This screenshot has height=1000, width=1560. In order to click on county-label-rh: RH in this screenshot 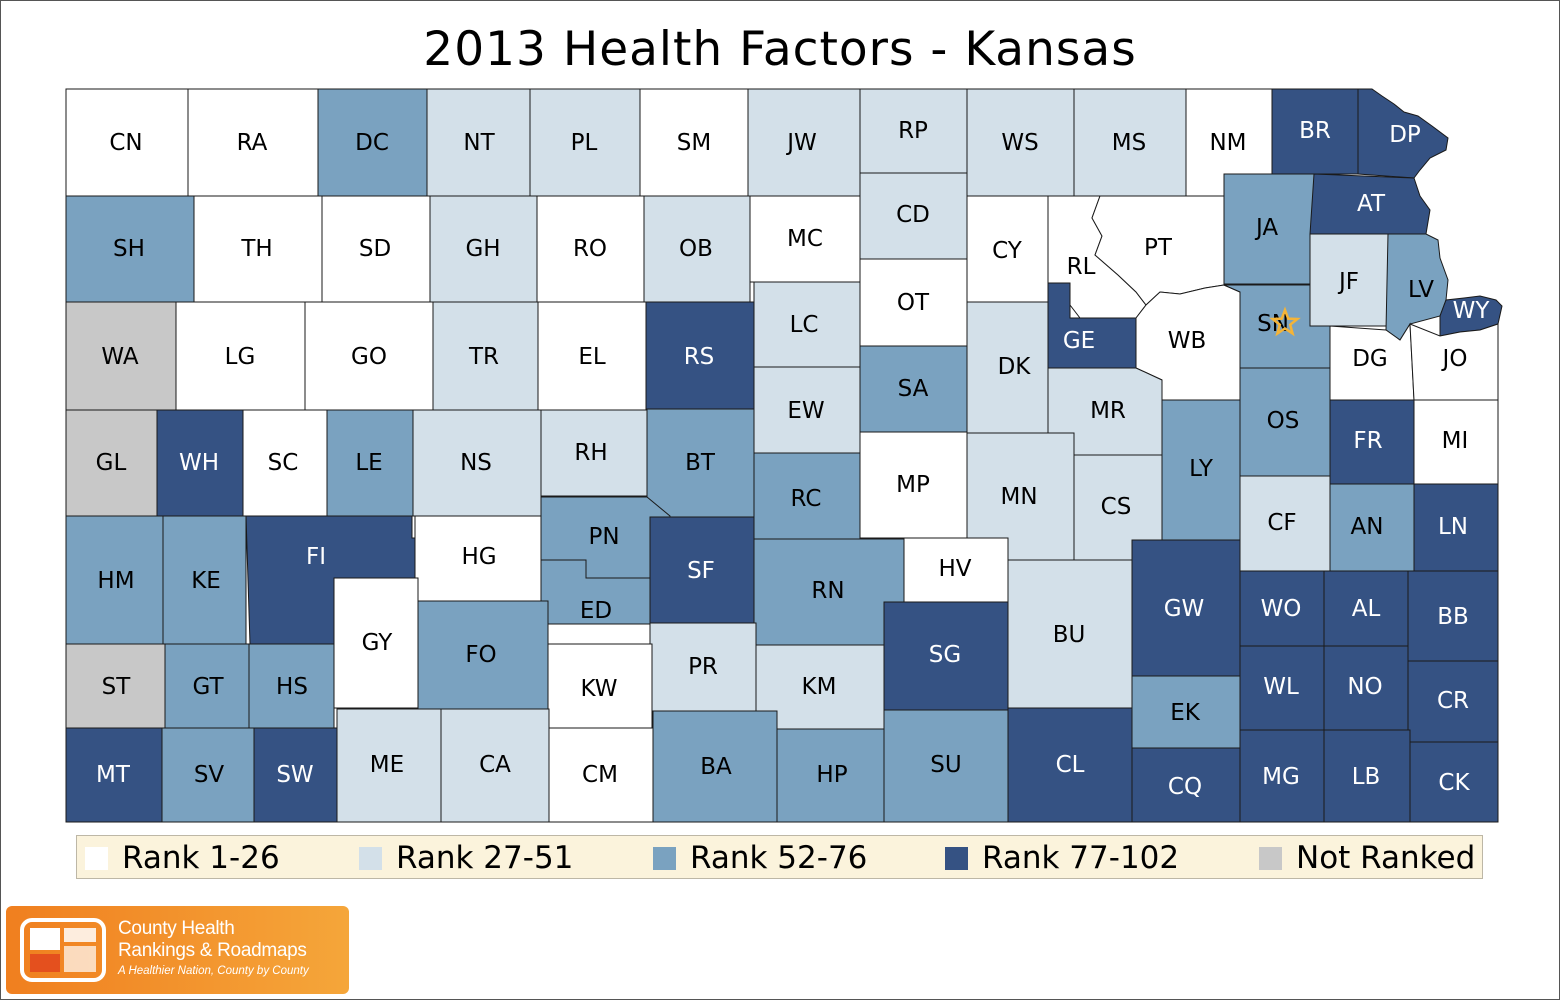, I will do `click(590, 453)`.